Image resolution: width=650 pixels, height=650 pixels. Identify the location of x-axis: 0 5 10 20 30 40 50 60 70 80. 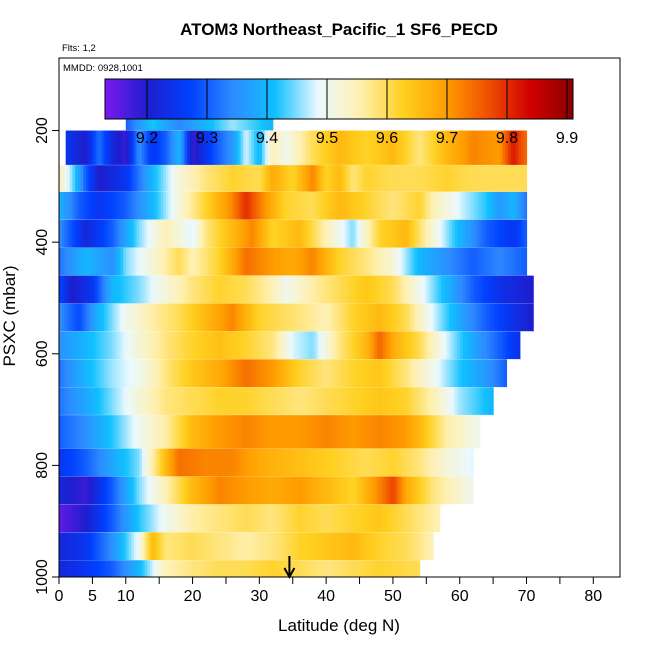
(328, 591).